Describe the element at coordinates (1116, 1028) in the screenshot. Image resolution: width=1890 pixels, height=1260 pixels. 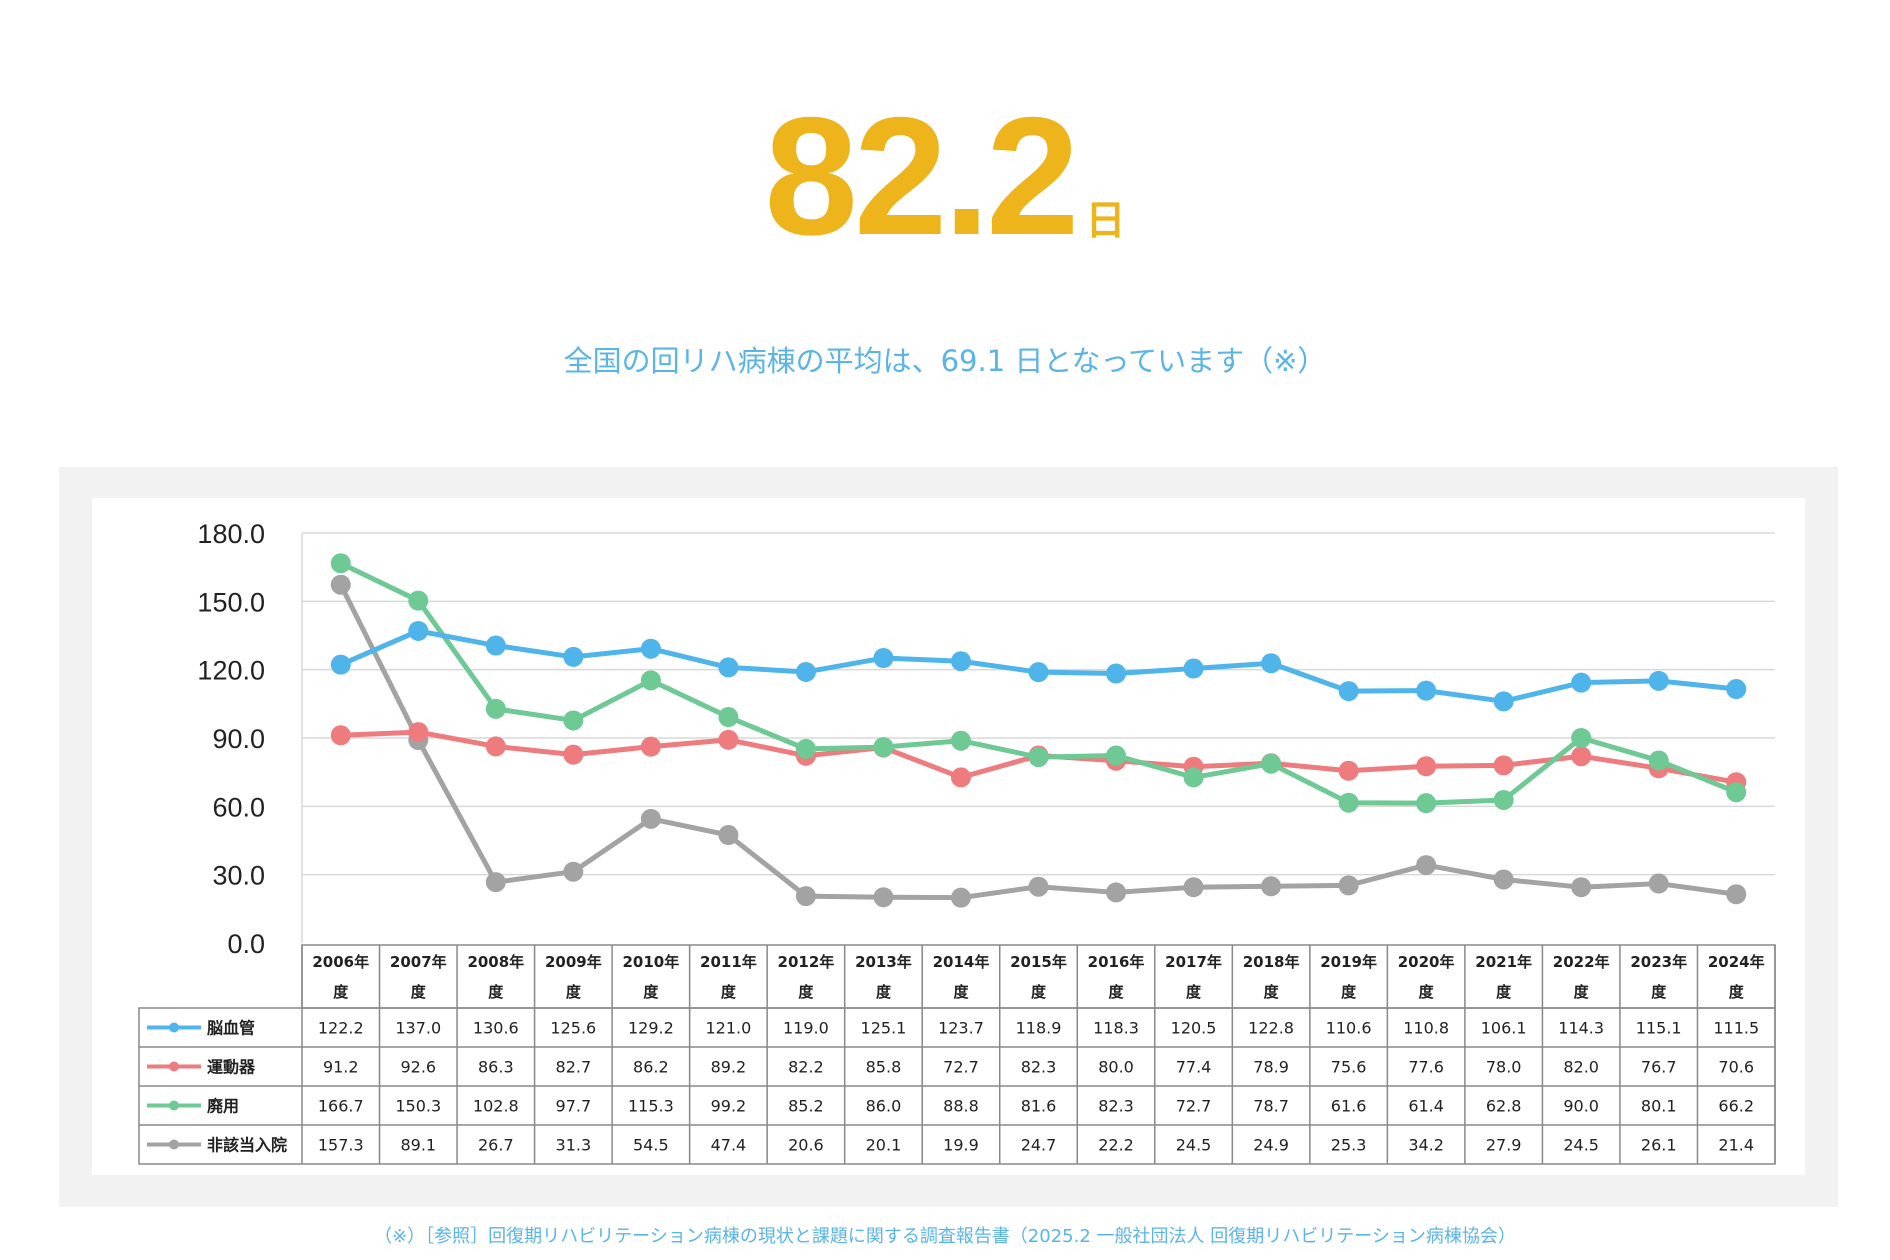
I see `data-table-cell: 118.3` at that location.